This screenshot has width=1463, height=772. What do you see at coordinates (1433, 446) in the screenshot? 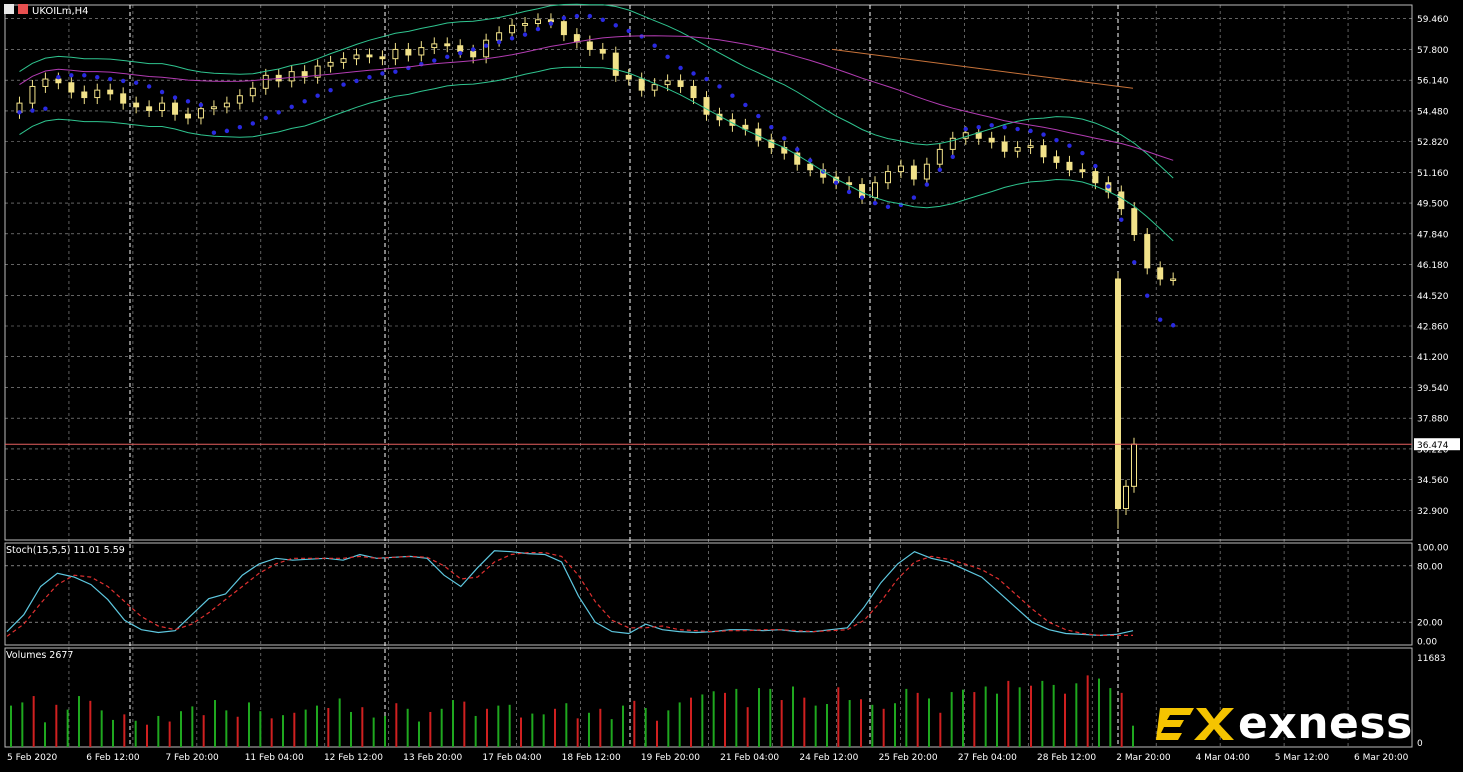
I see `current-price-label: 36.474` at bounding box center [1433, 446].